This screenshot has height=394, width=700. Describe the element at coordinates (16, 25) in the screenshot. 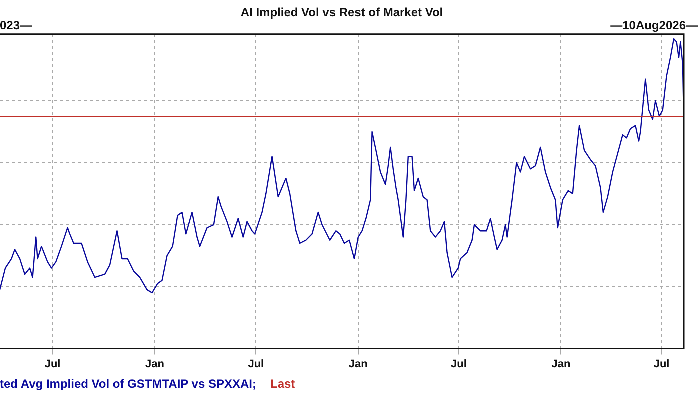

I see `text: 023—` at that location.